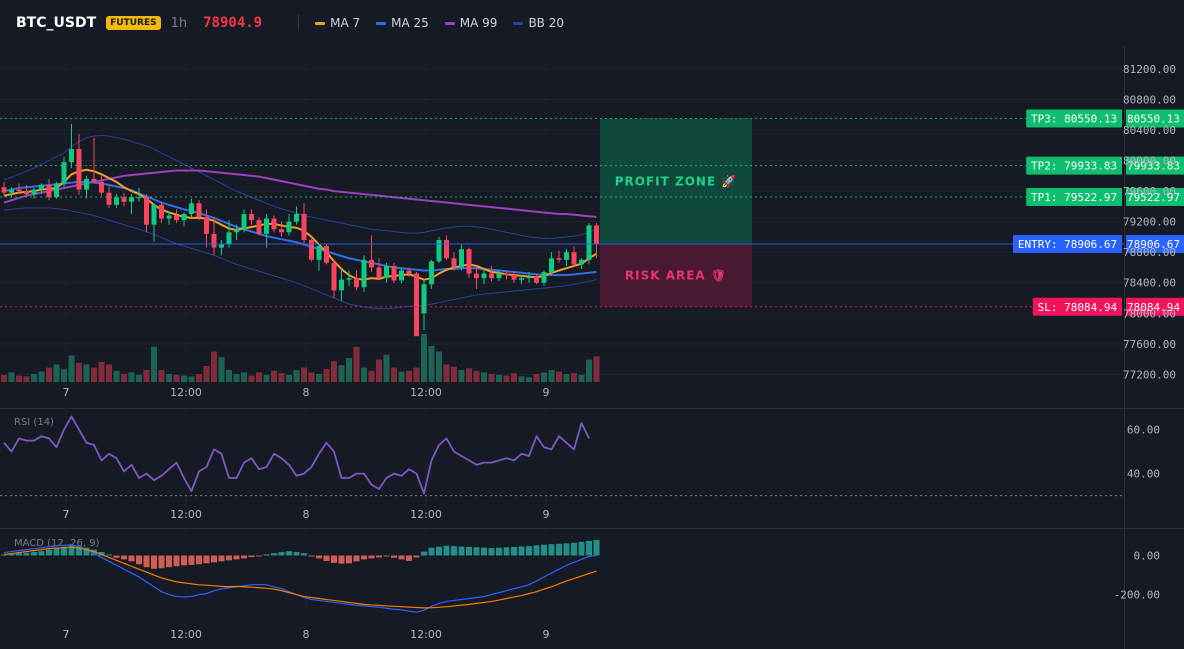  What do you see at coordinates (676, 181) in the screenshot?
I see `profit-zone` at bounding box center [676, 181].